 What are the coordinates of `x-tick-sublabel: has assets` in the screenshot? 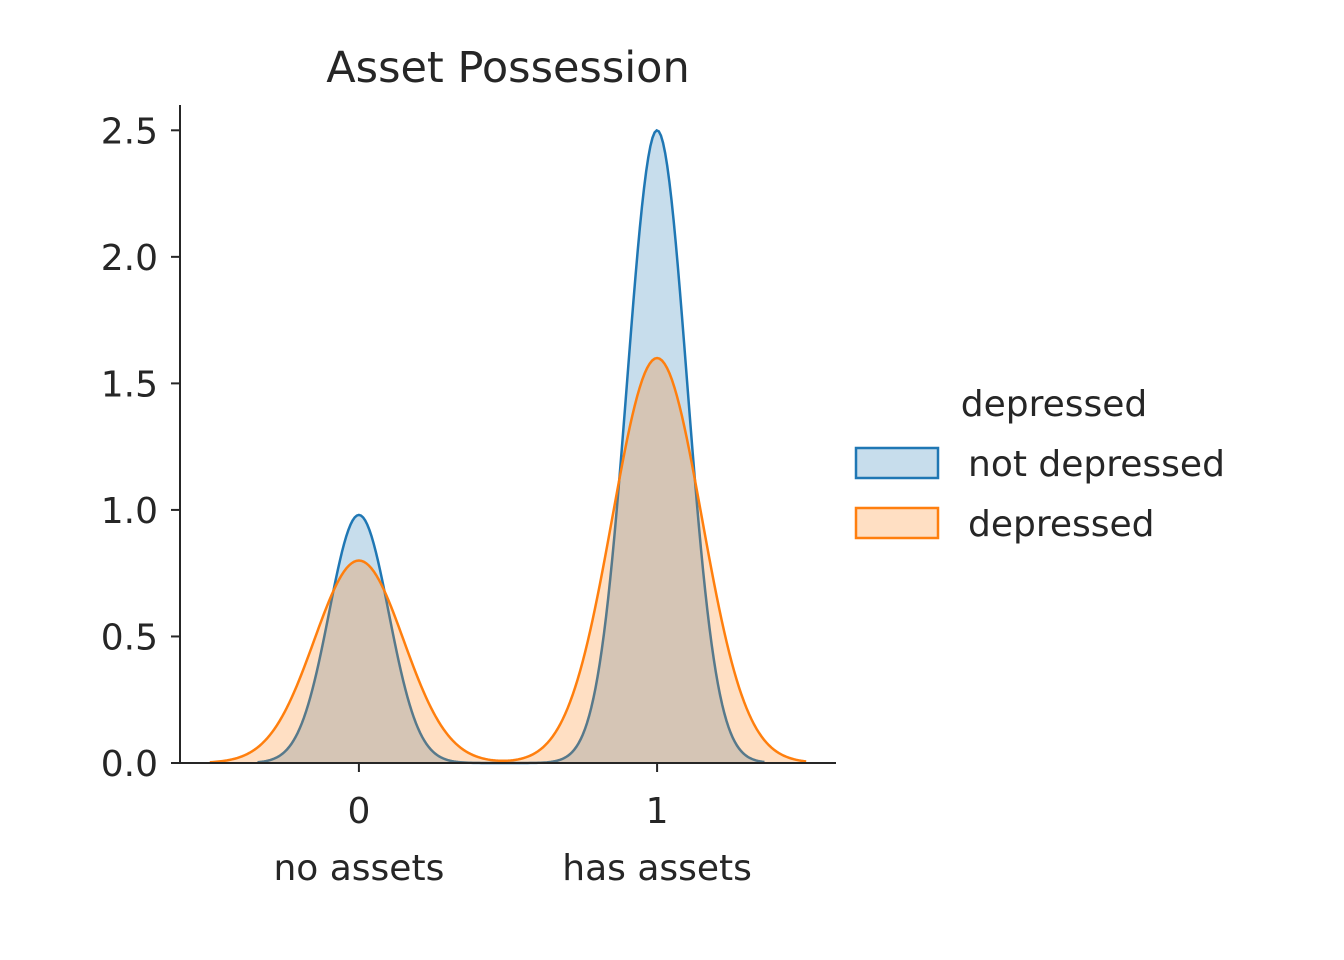 It's located at (657, 868).